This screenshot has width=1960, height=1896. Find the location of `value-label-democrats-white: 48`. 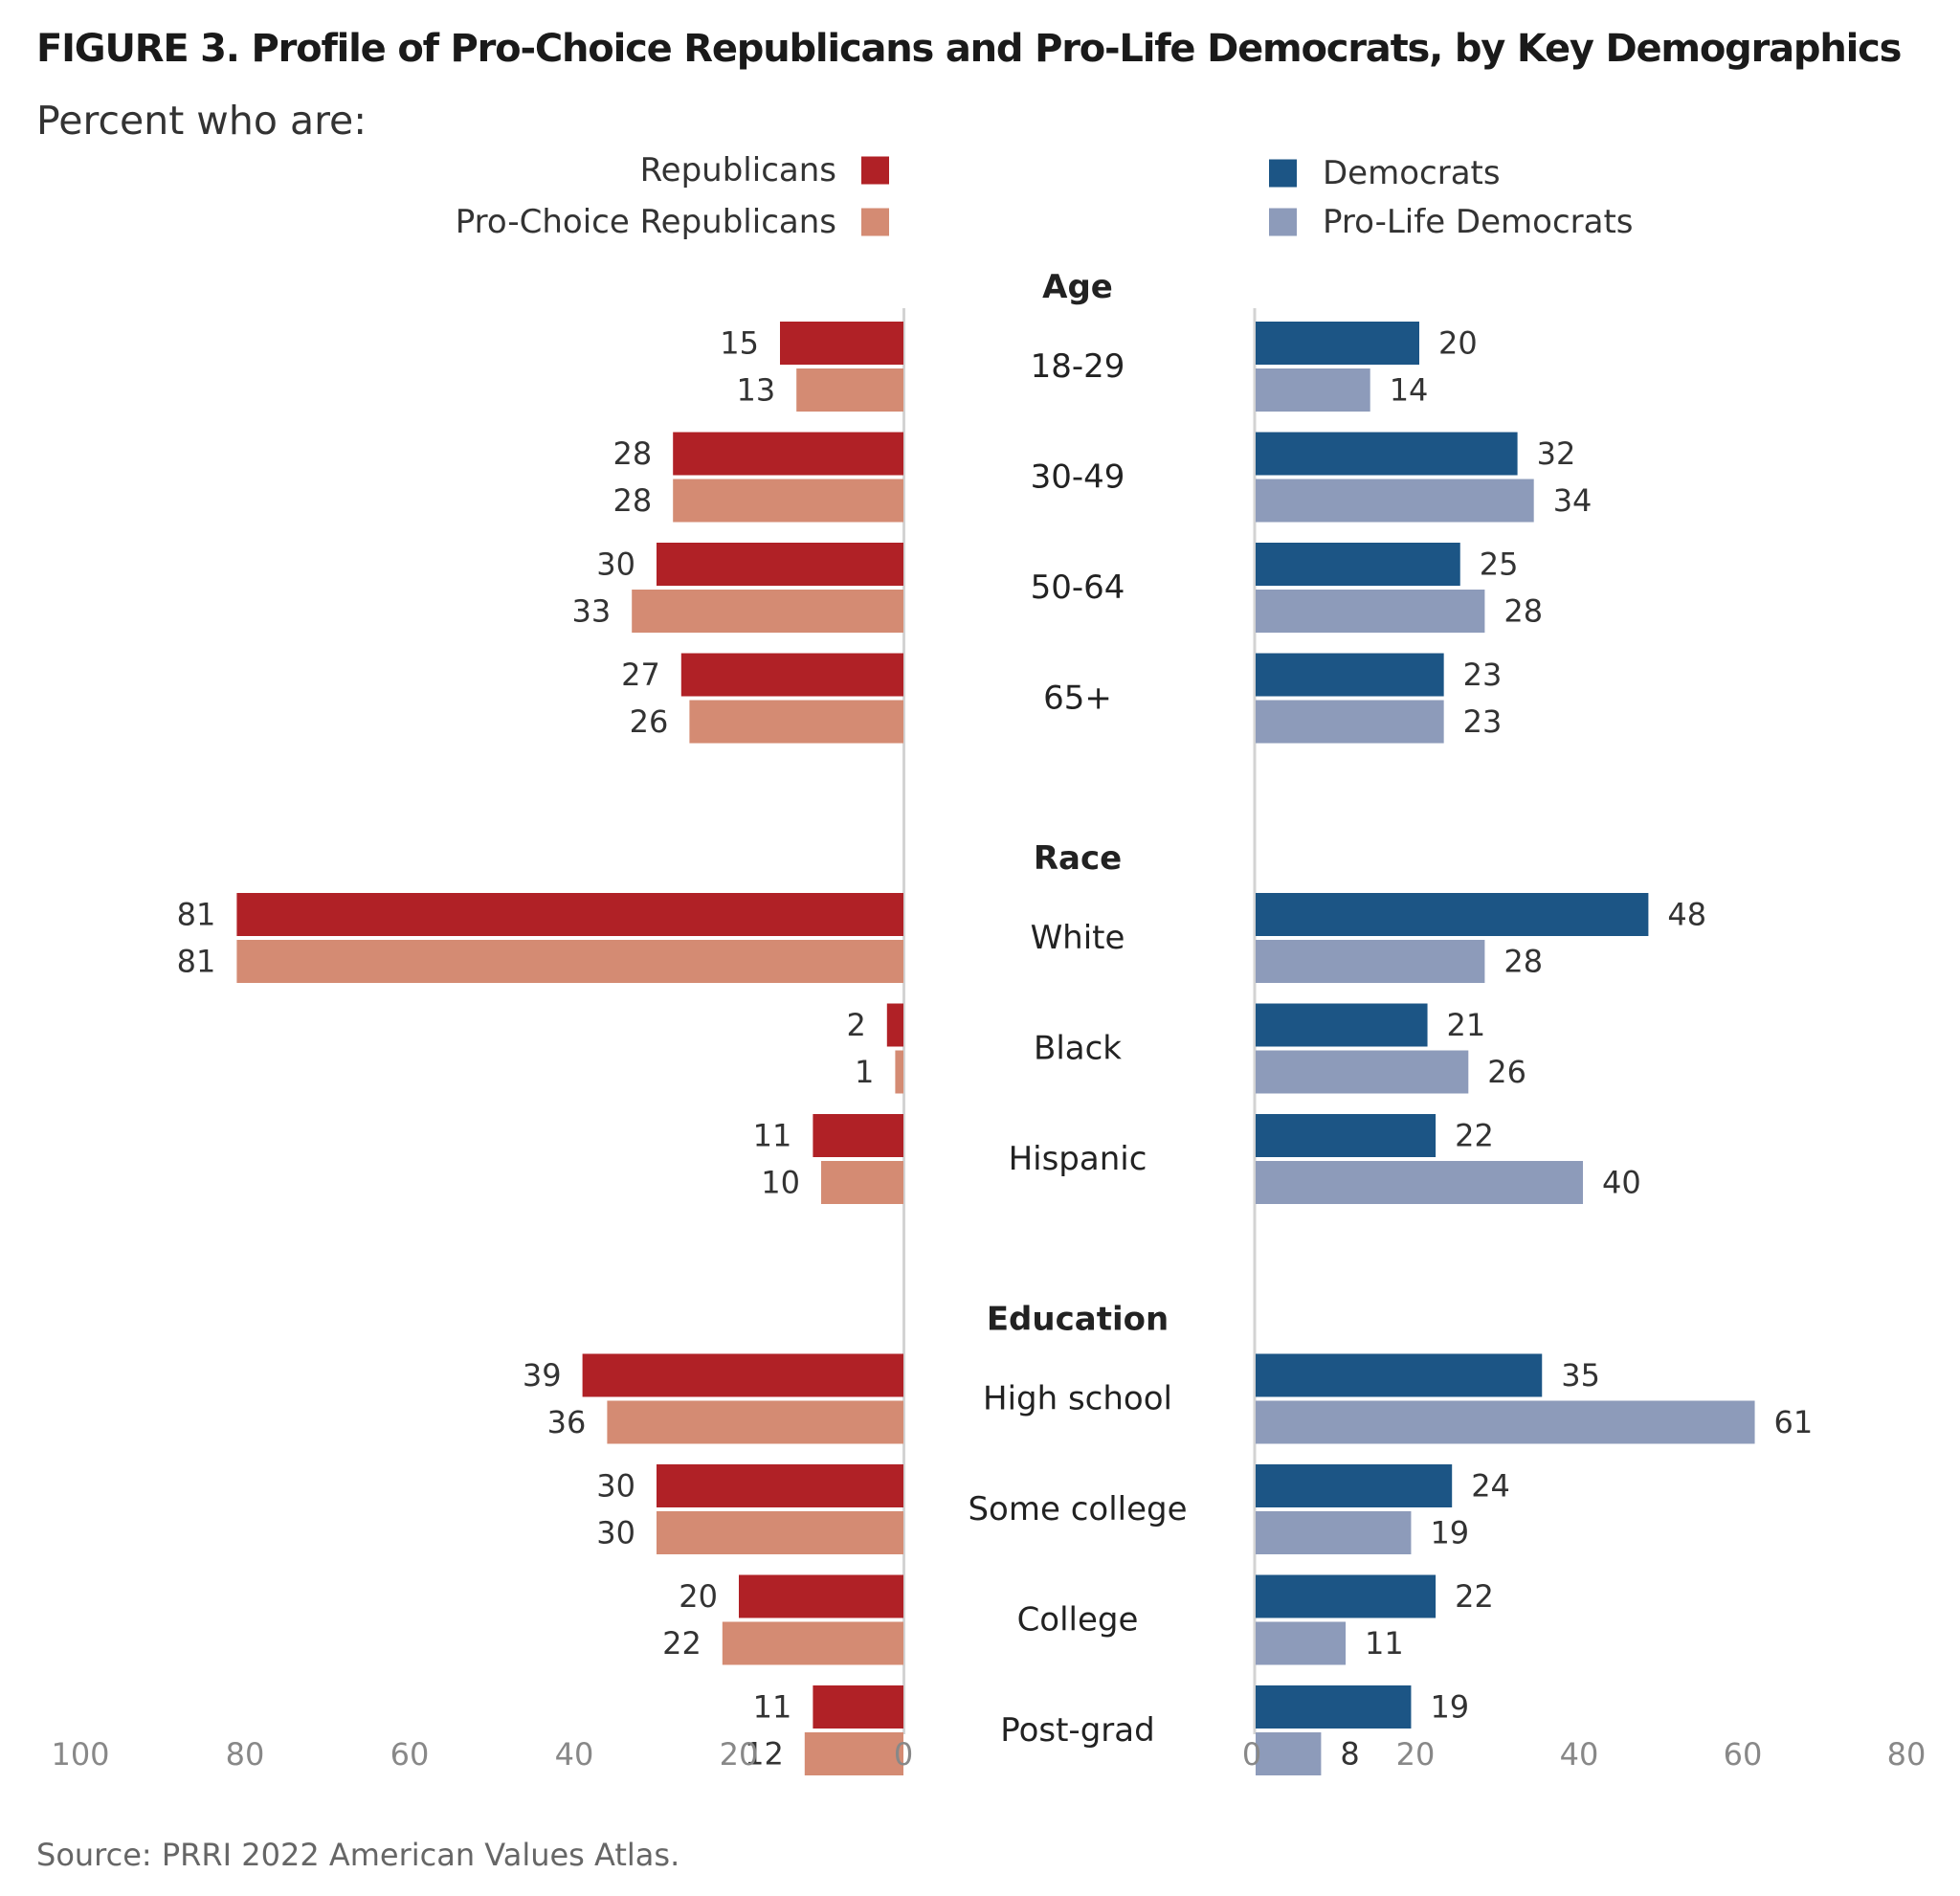

value-label-democrats-white: 48 is located at coordinates (1687, 915).